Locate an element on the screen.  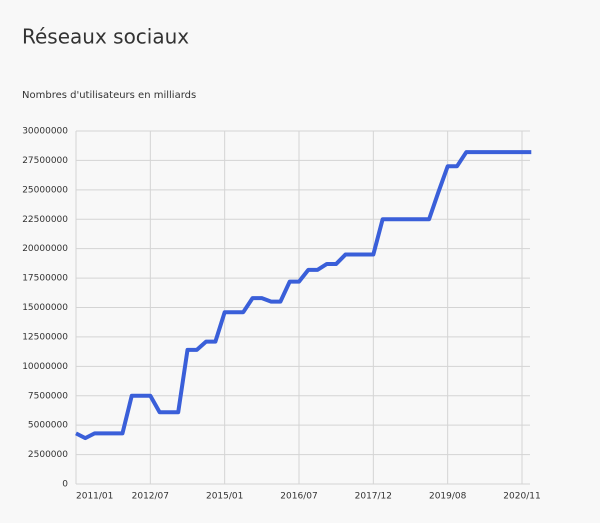
y-tick-label: 22500000 is located at coordinates (45, 220).